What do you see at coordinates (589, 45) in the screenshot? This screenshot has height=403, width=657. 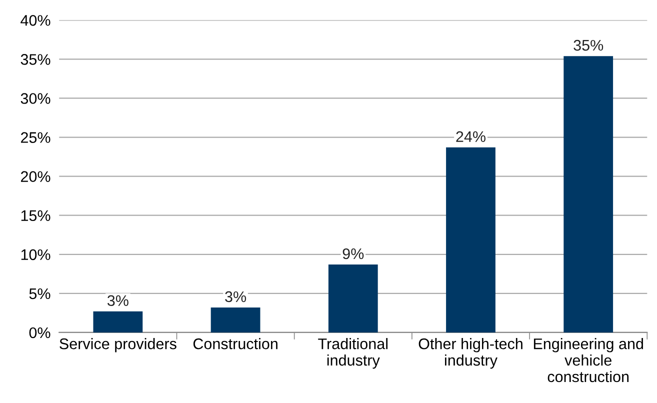 I see `data-label: 35%` at bounding box center [589, 45].